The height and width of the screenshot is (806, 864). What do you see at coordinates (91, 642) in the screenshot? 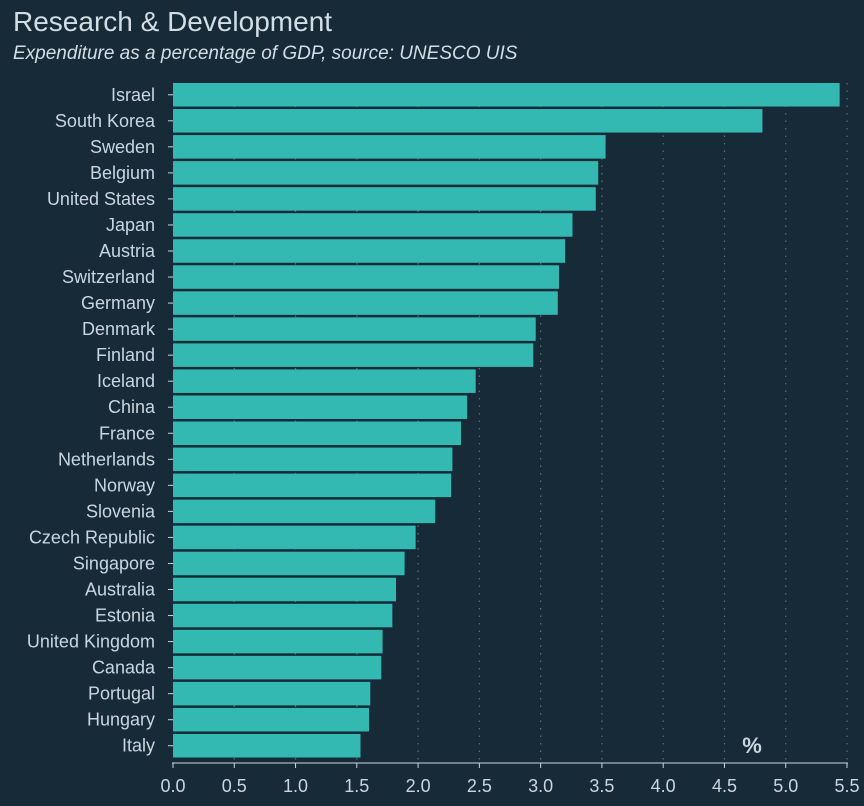
I see `category-label: United Kingdom` at bounding box center [91, 642].